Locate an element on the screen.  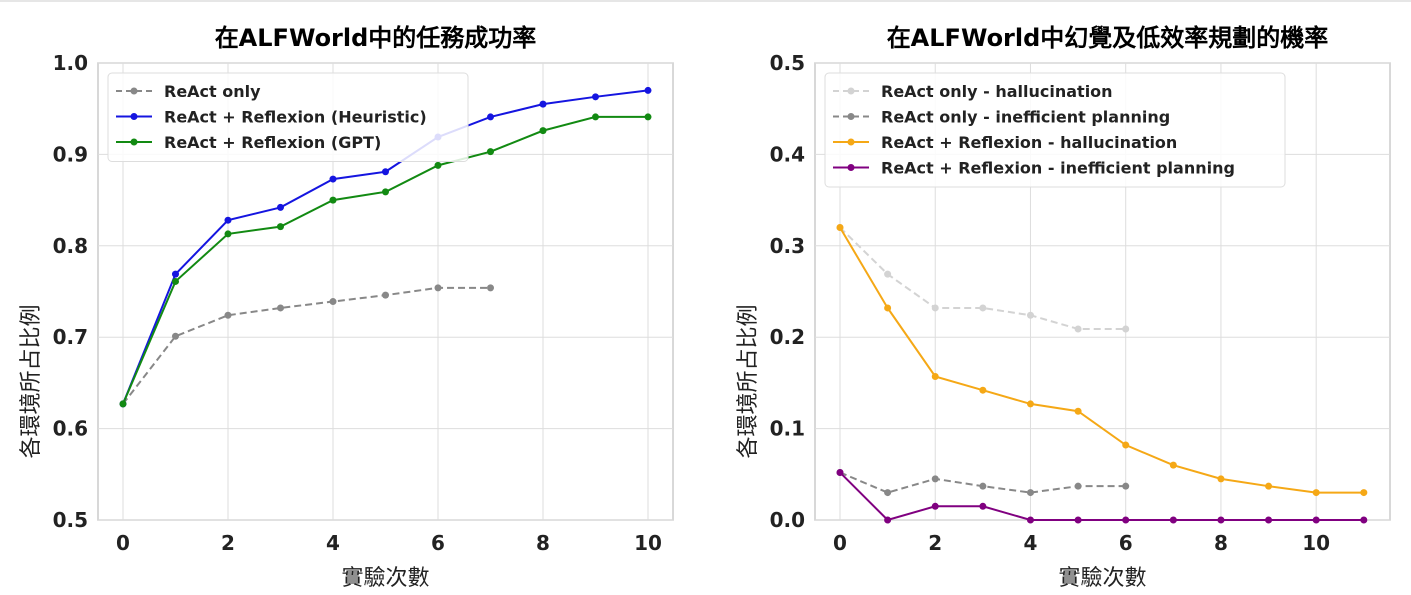
x-axis-label: 實驗次數 is located at coordinates (1102, 578).